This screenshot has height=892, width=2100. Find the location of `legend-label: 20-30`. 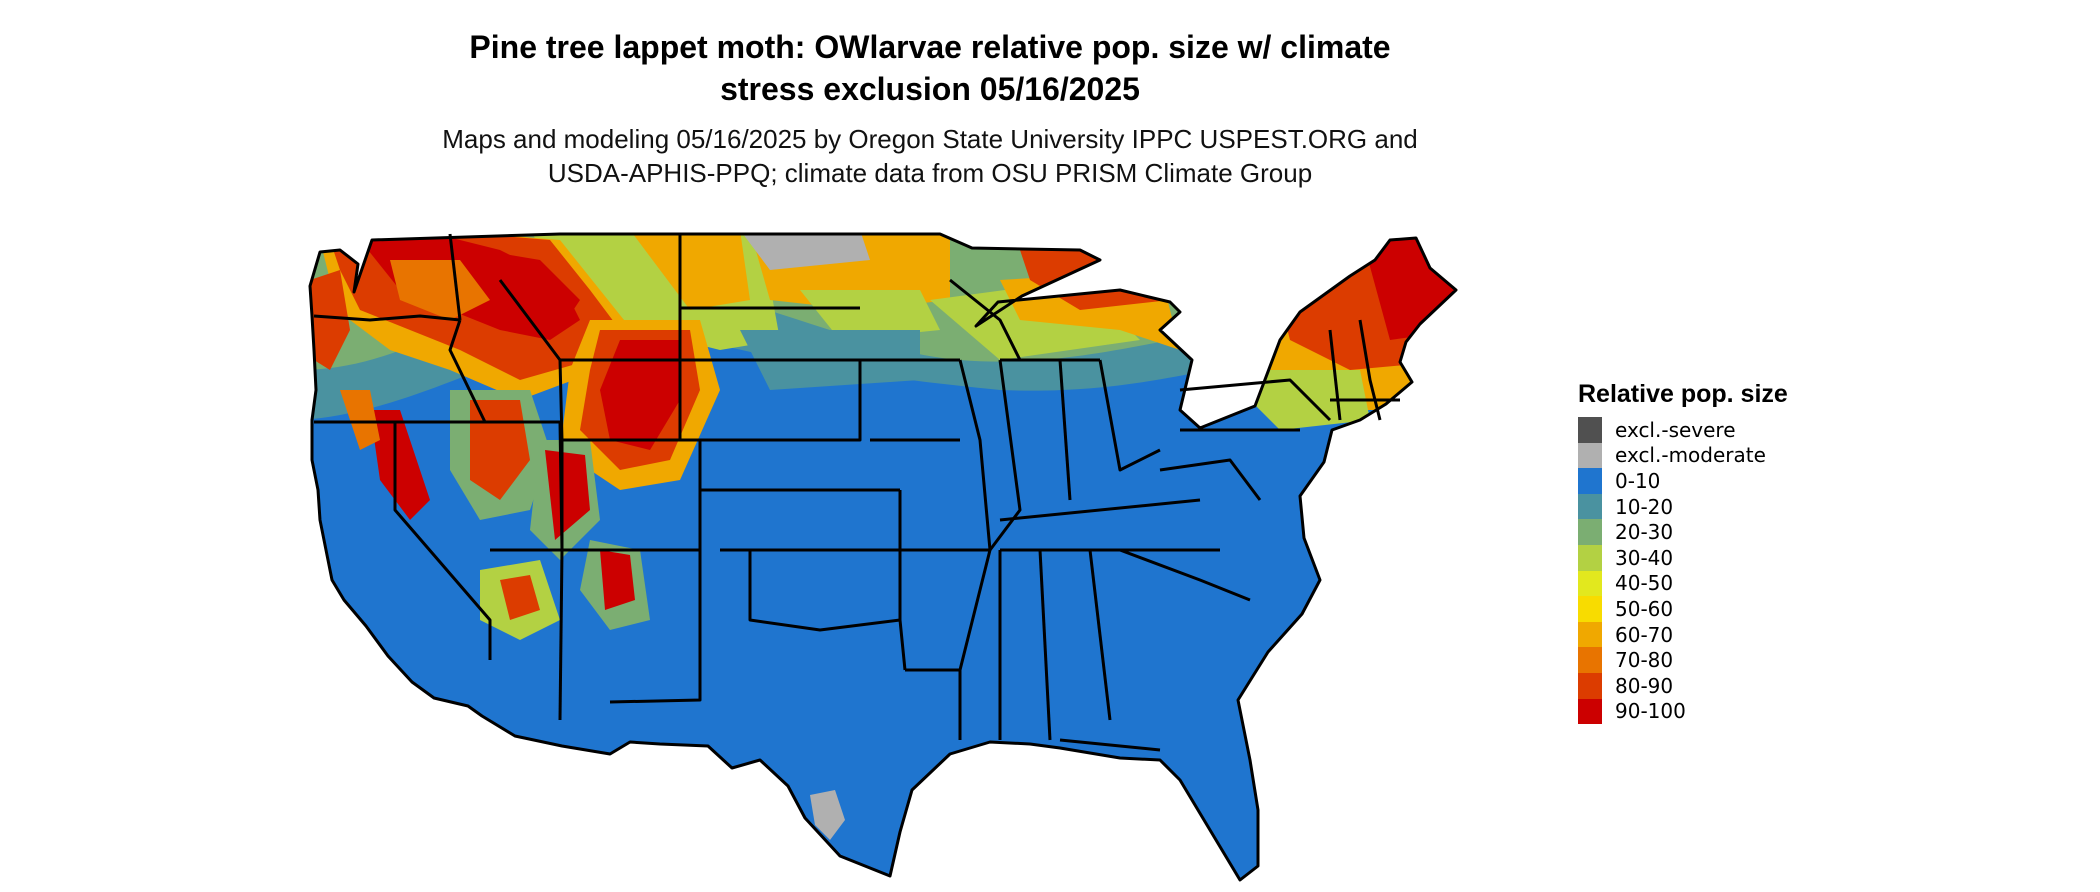

legend-label: 20-30 is located at coordinates (1644, 532).